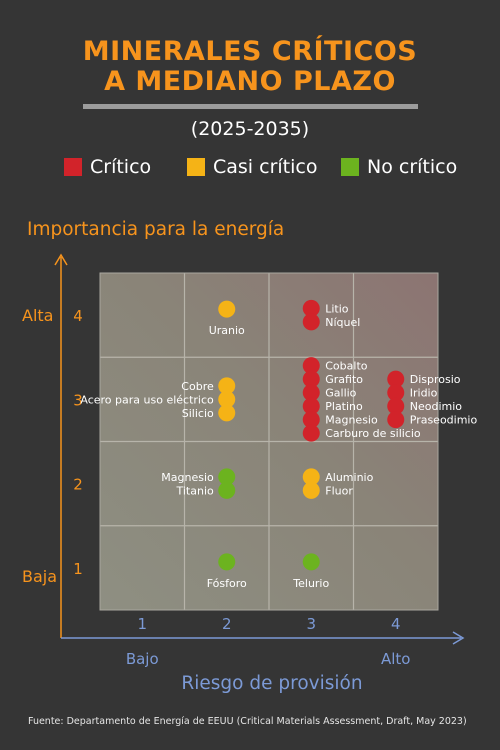 This screenshot has height=750, width=500. I want to click on y-end-label-high: Alta, so click(37, 315).